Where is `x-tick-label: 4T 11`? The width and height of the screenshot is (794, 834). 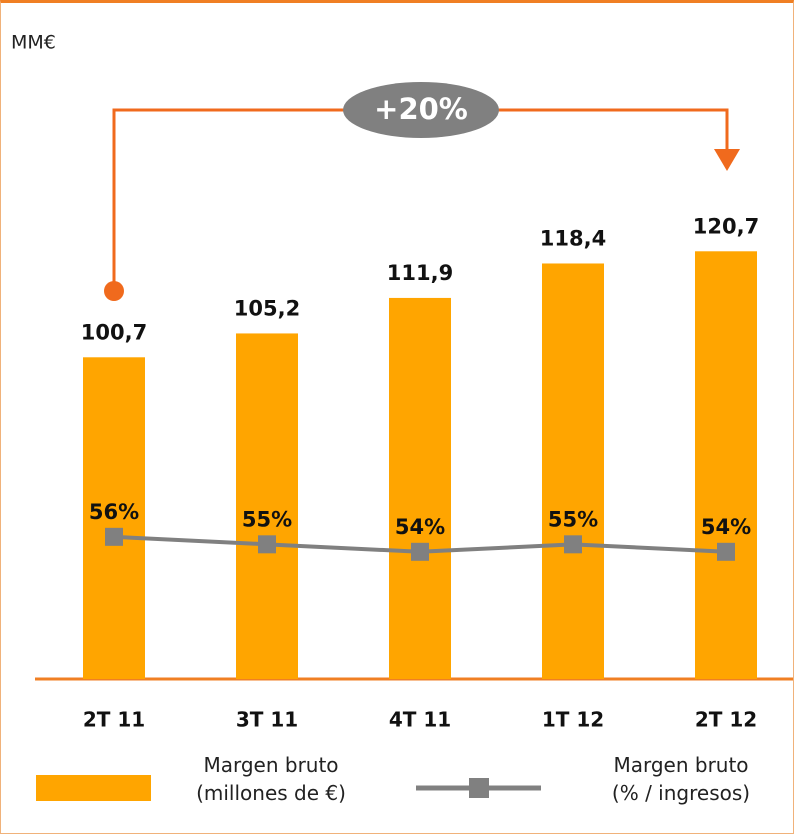
x-tick-label: 4T 11 is located at coordinates (420, 720).